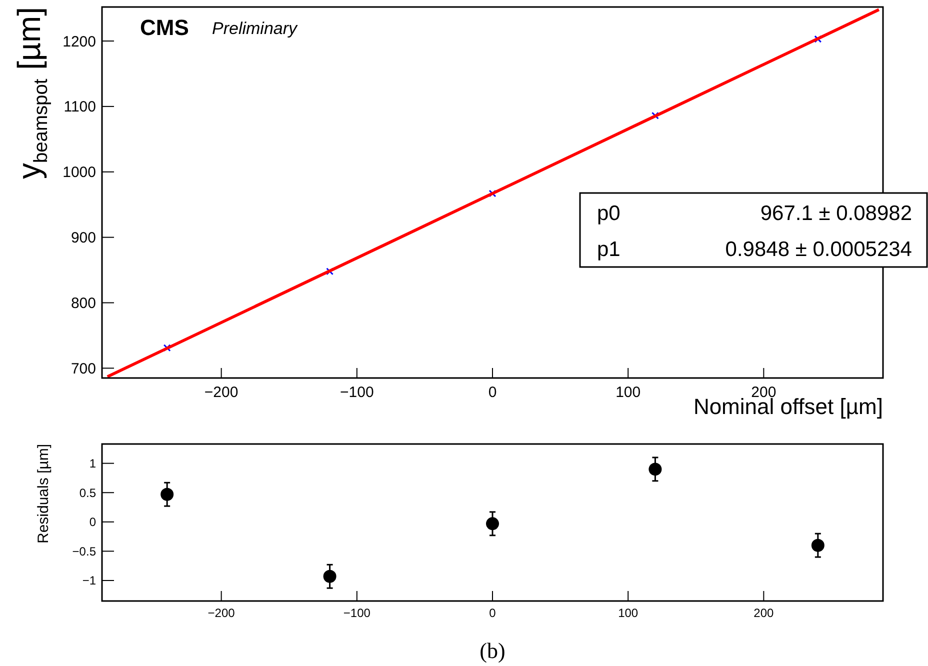  What do you see at coordinates (89, 581) in the screenshot?
I see `y-tick-label: −1` at bounding box center [89, 581].